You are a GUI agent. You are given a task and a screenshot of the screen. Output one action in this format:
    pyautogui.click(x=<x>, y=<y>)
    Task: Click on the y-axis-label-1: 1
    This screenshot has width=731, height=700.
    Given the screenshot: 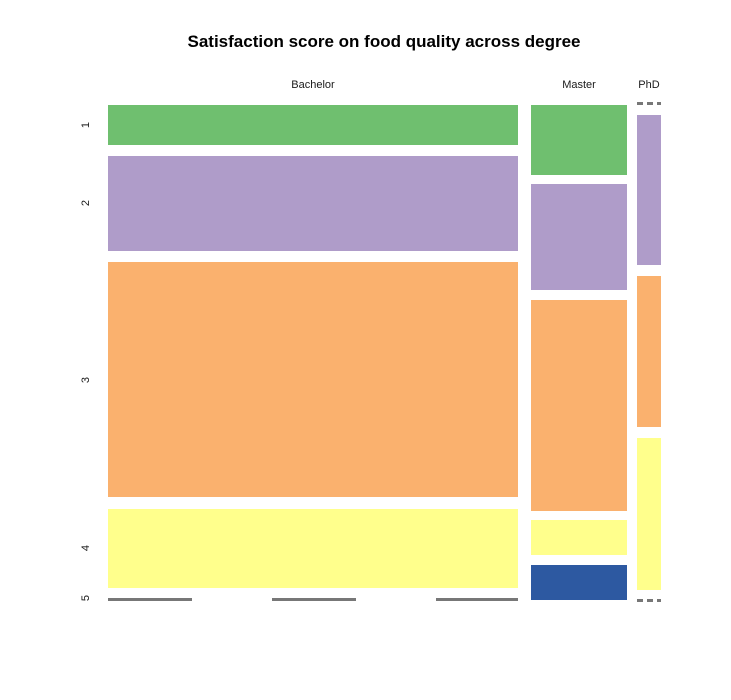 What is the action you would take?
    pyautogui.click(x=86, y=125)
    